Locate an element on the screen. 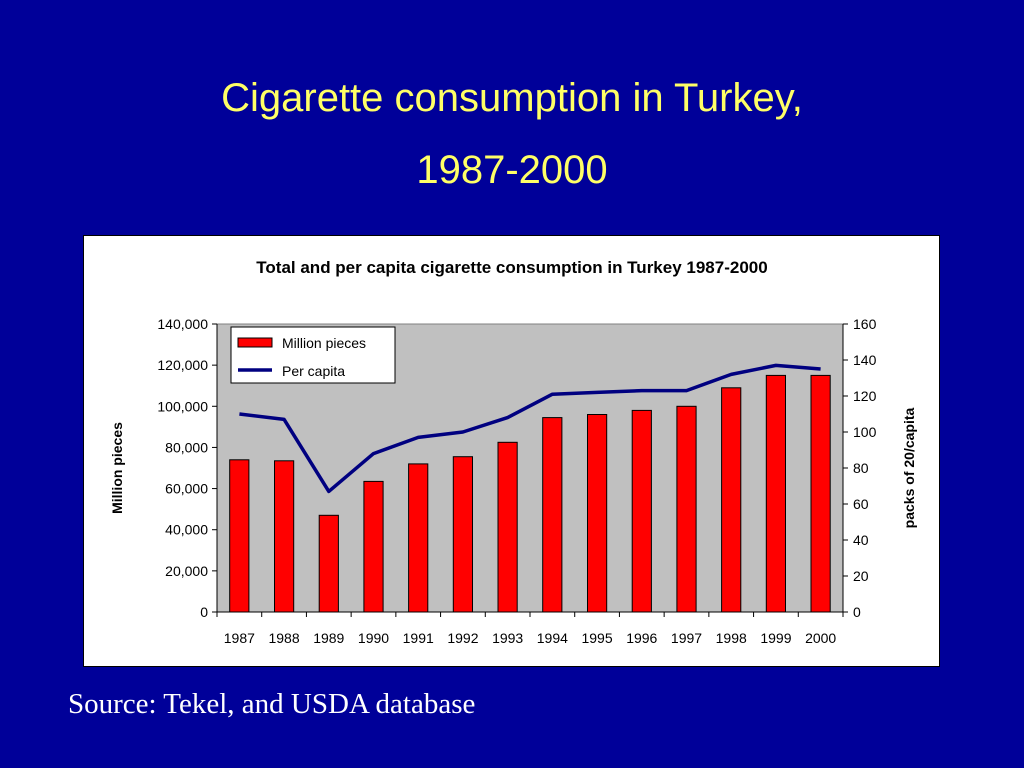 This screenshot has width=1024, height=768. legend-bar-swatch is located at coordinates (255, 342).